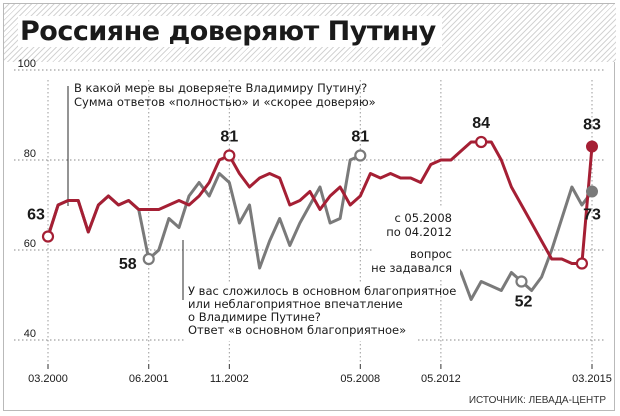 Image resolution: width=620 pixels, height=416 pixels. What do you see at coordinates (297, 330) in the screenshot?
I see `legend-gray-answer: Ответ «в основном благоприятное»` at bounding box center [297, 330].